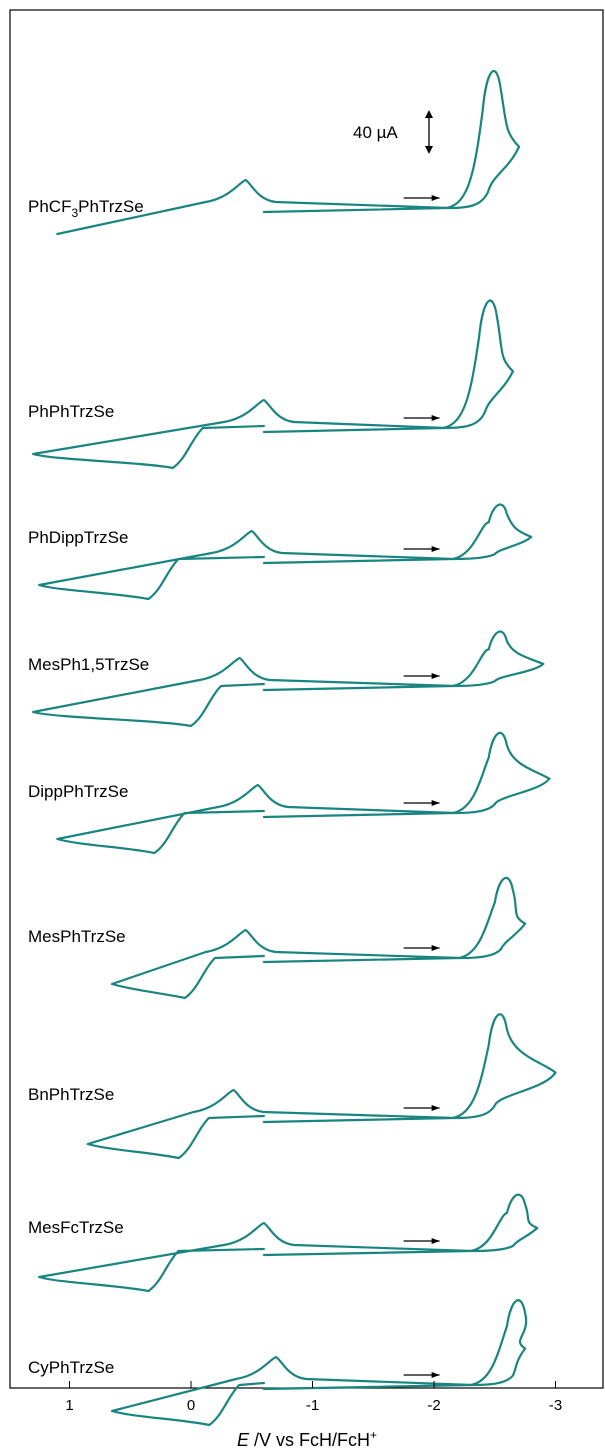  I want to click on series-label-9: CyPhTrzSe, so click(71, 1367).